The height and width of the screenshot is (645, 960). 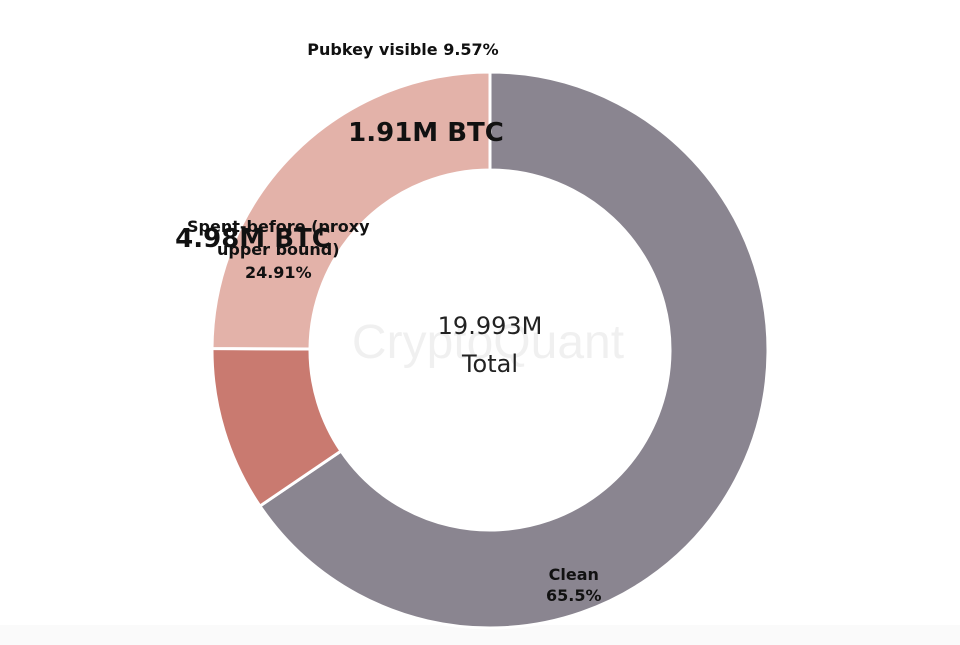 I want to click on slice-label-spent-before: Spent-before (proxy upper bound) 24.91%, so click(x=278, y=249).